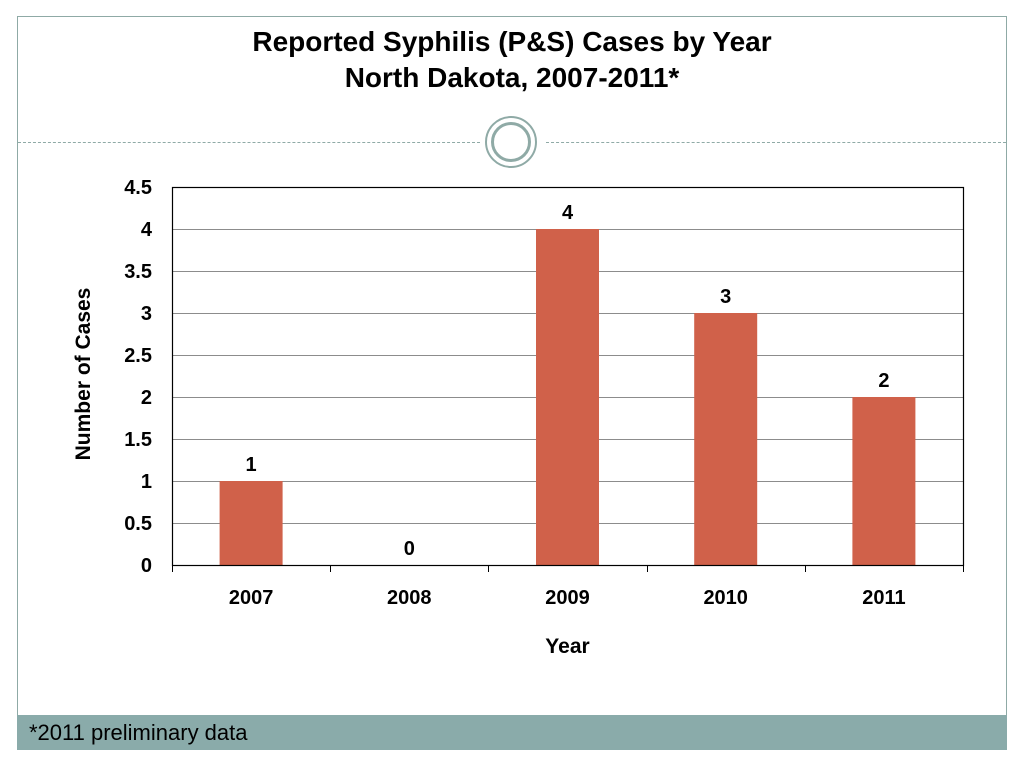 The width and height of the screenshot is (1024, 768). Describe the element at coordinates (138, 524) in the screenshot. I see `y-tick-label-1: 0.5` at that location.